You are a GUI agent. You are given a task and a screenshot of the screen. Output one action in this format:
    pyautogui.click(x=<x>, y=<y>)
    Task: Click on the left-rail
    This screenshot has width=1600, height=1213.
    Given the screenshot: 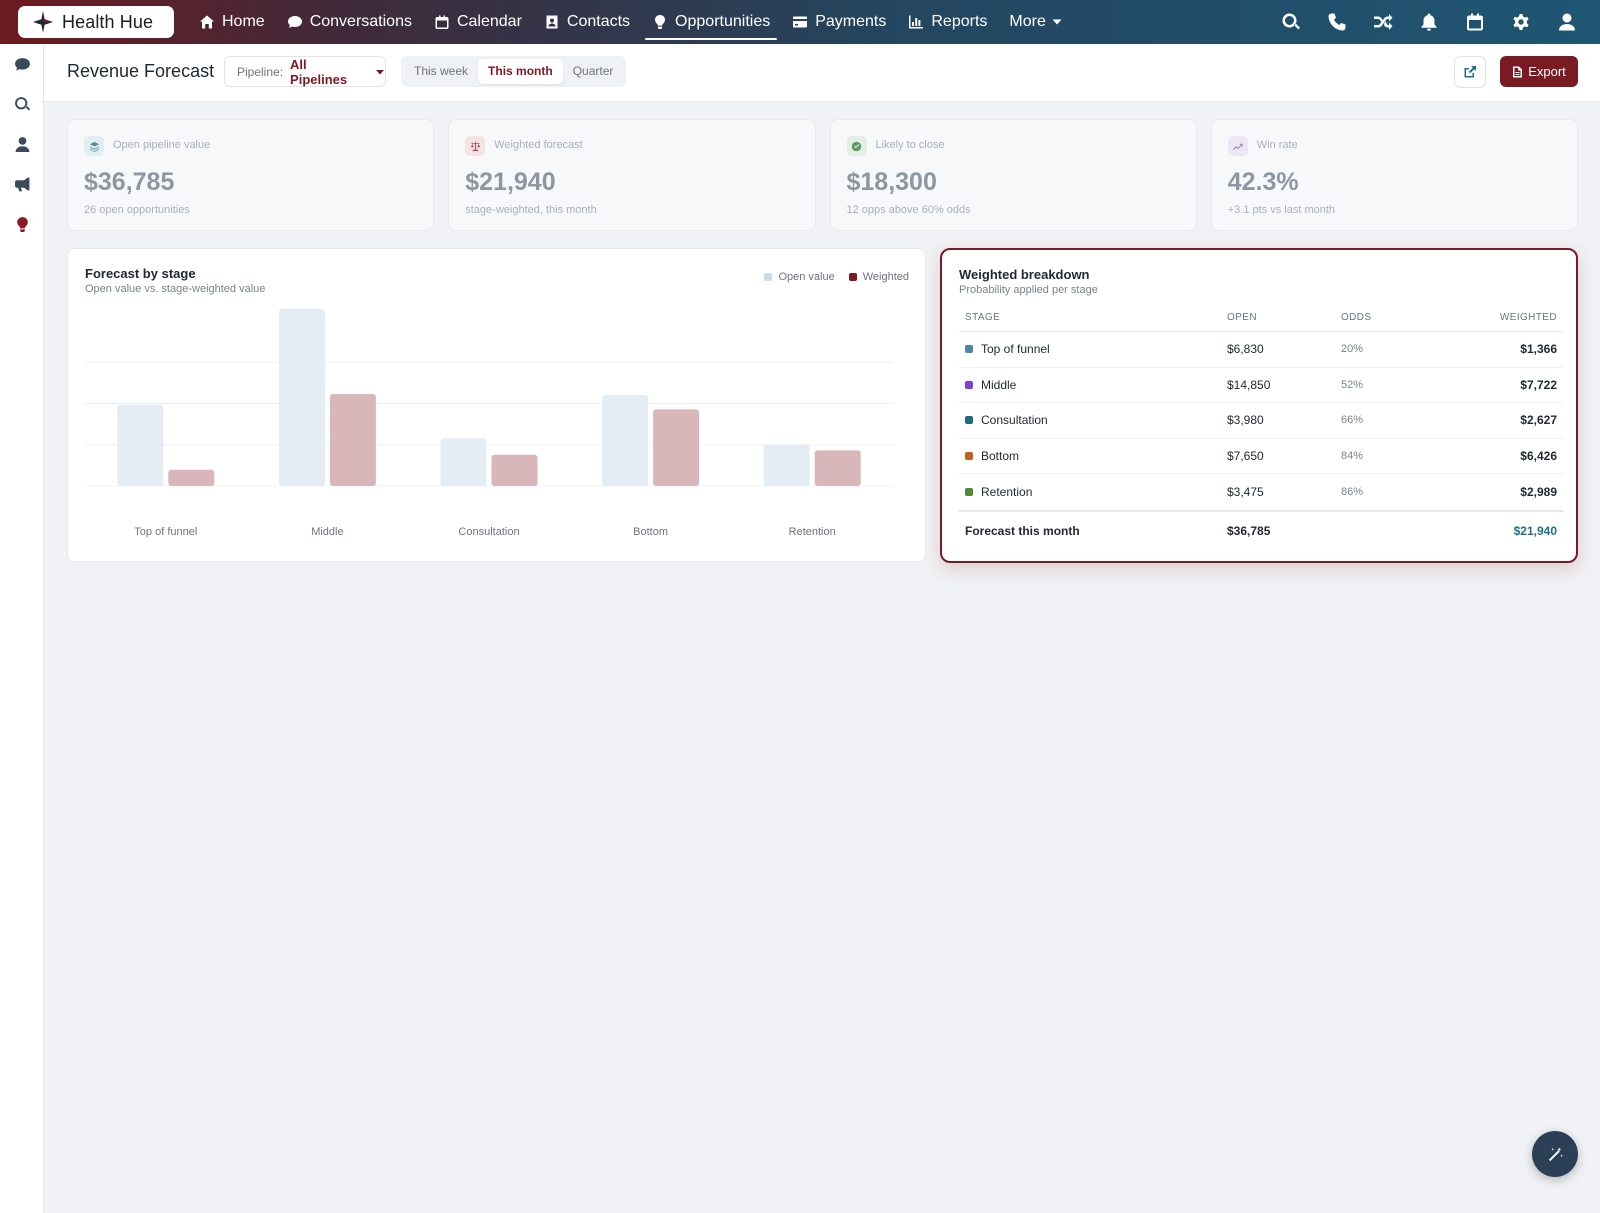 What is the action you would take?
    pyautogui.click(x=22, y=628)
    